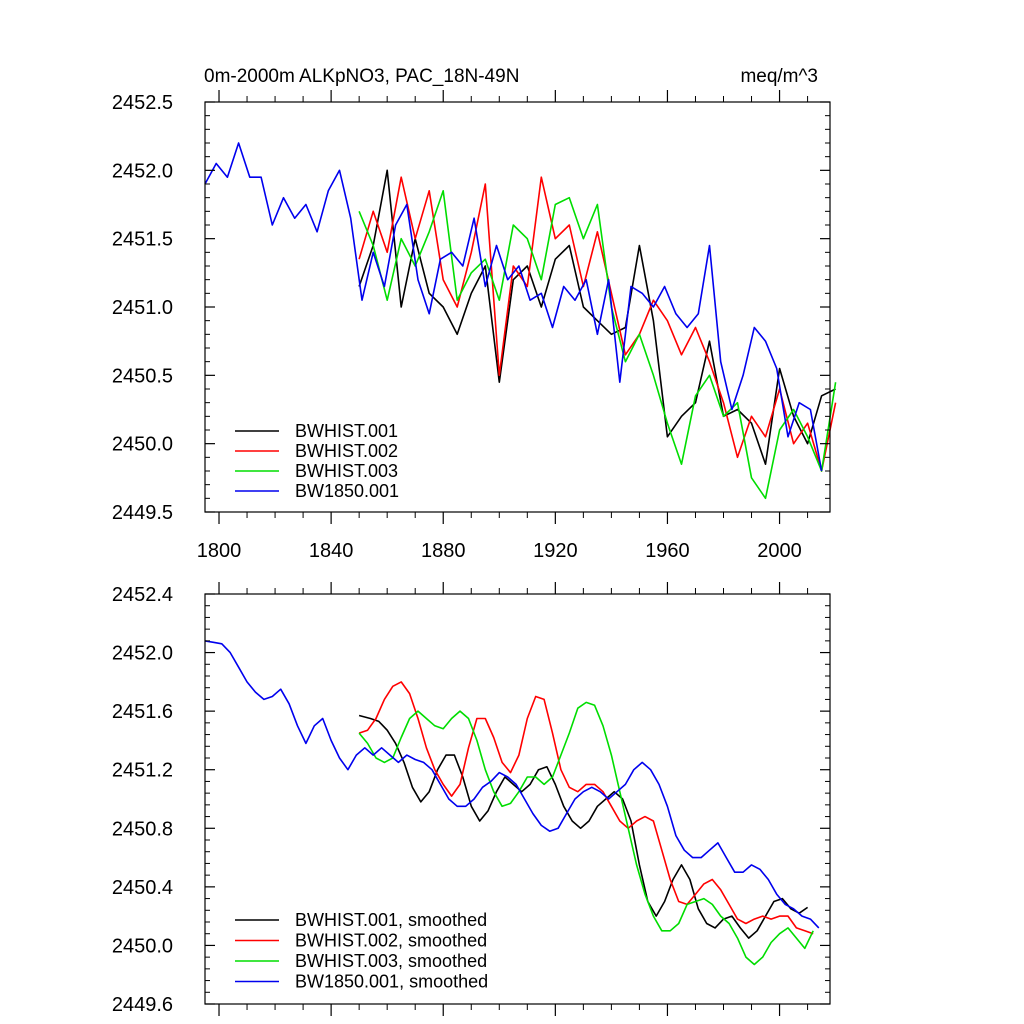 Image resolution: width=1024 pixels, height=1024 pixels. I want to click on y-tick-label: 2451.2, so click(142, 771).